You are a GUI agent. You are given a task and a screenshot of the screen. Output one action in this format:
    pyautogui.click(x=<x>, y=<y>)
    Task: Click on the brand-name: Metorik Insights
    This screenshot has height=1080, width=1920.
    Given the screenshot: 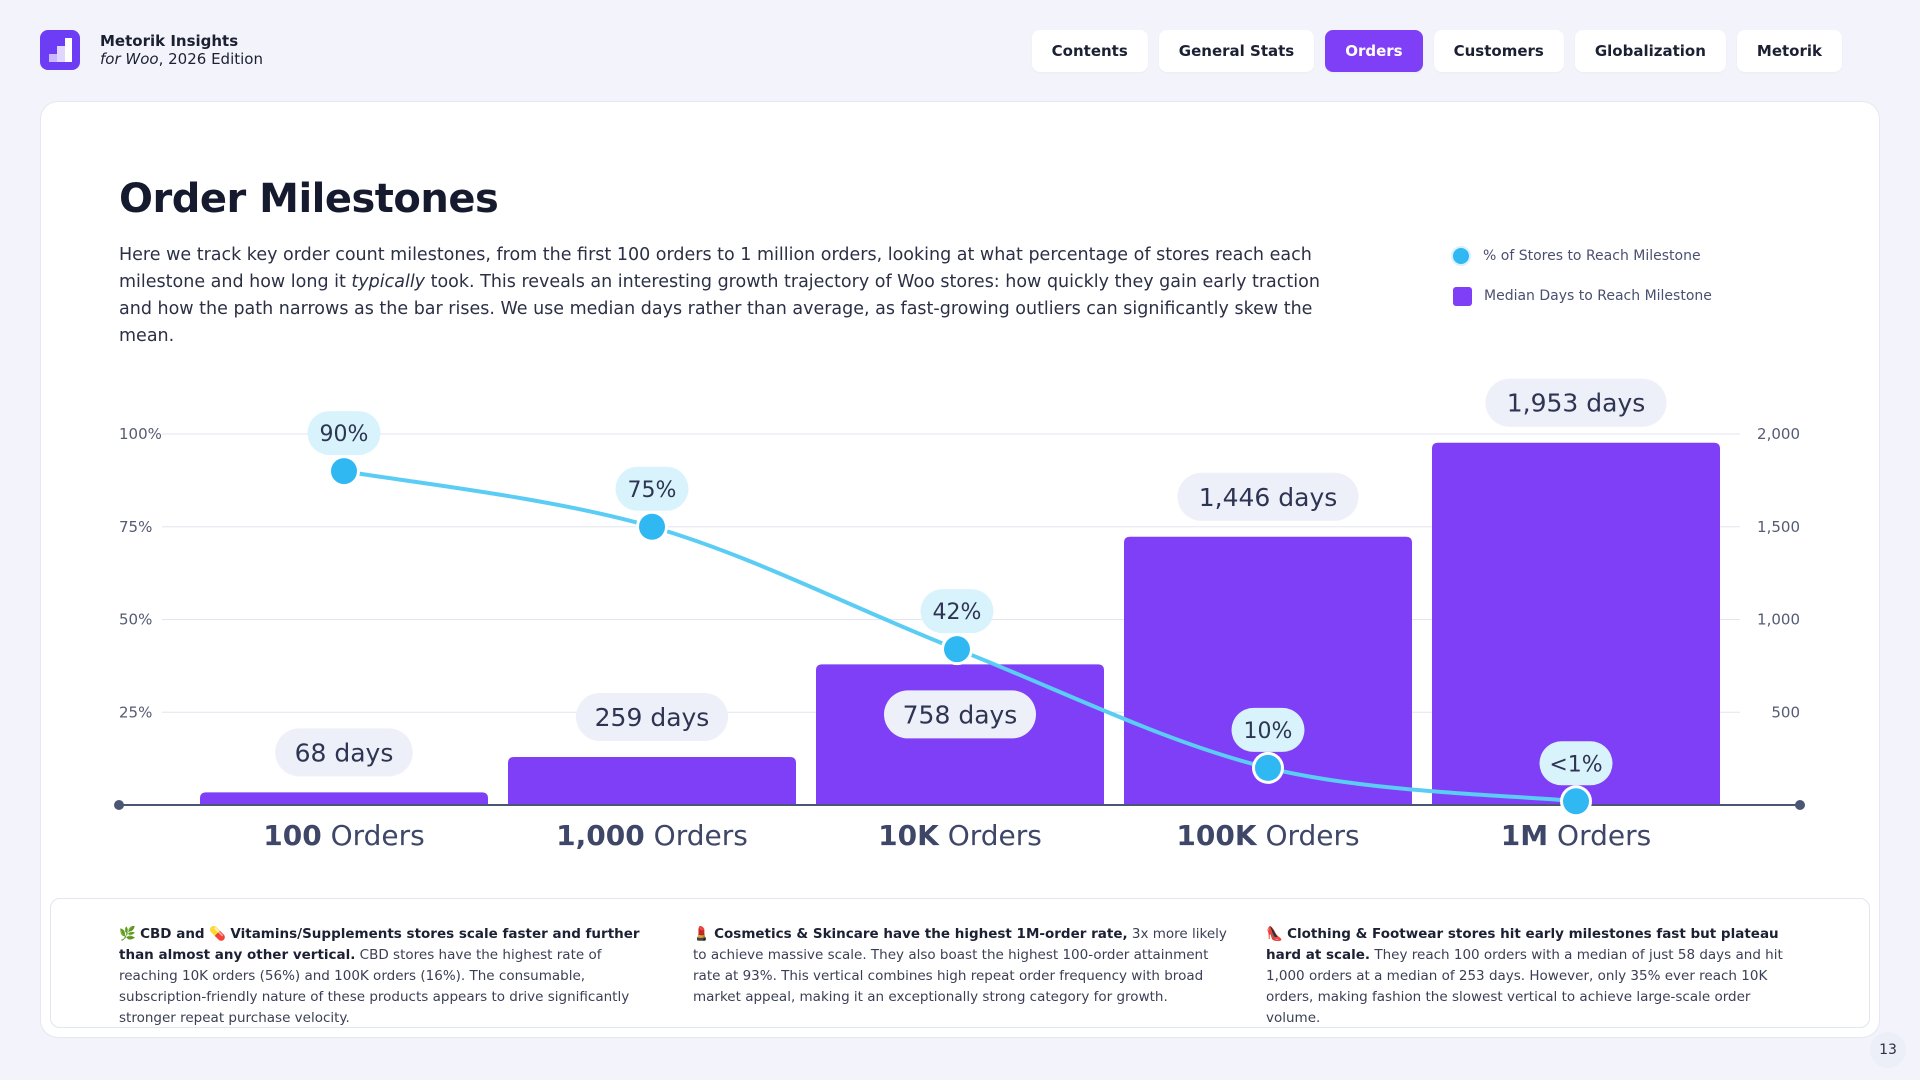 What is the action you would take?
    pyautogui.click(x=169, y=41)
    